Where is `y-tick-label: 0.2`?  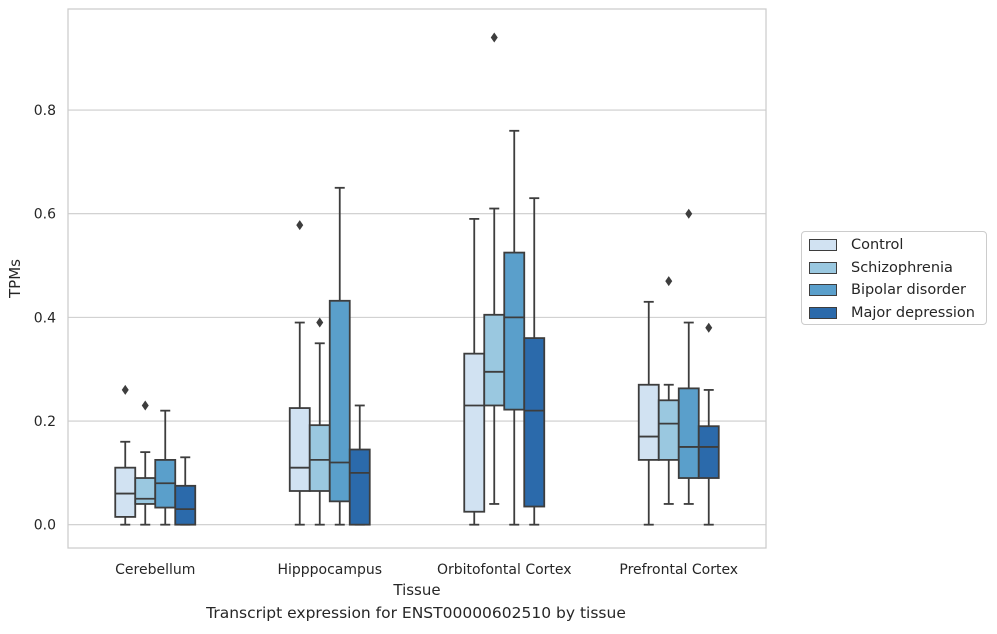 y-tick-label: 0.2 is located at coordinates (45, 422).